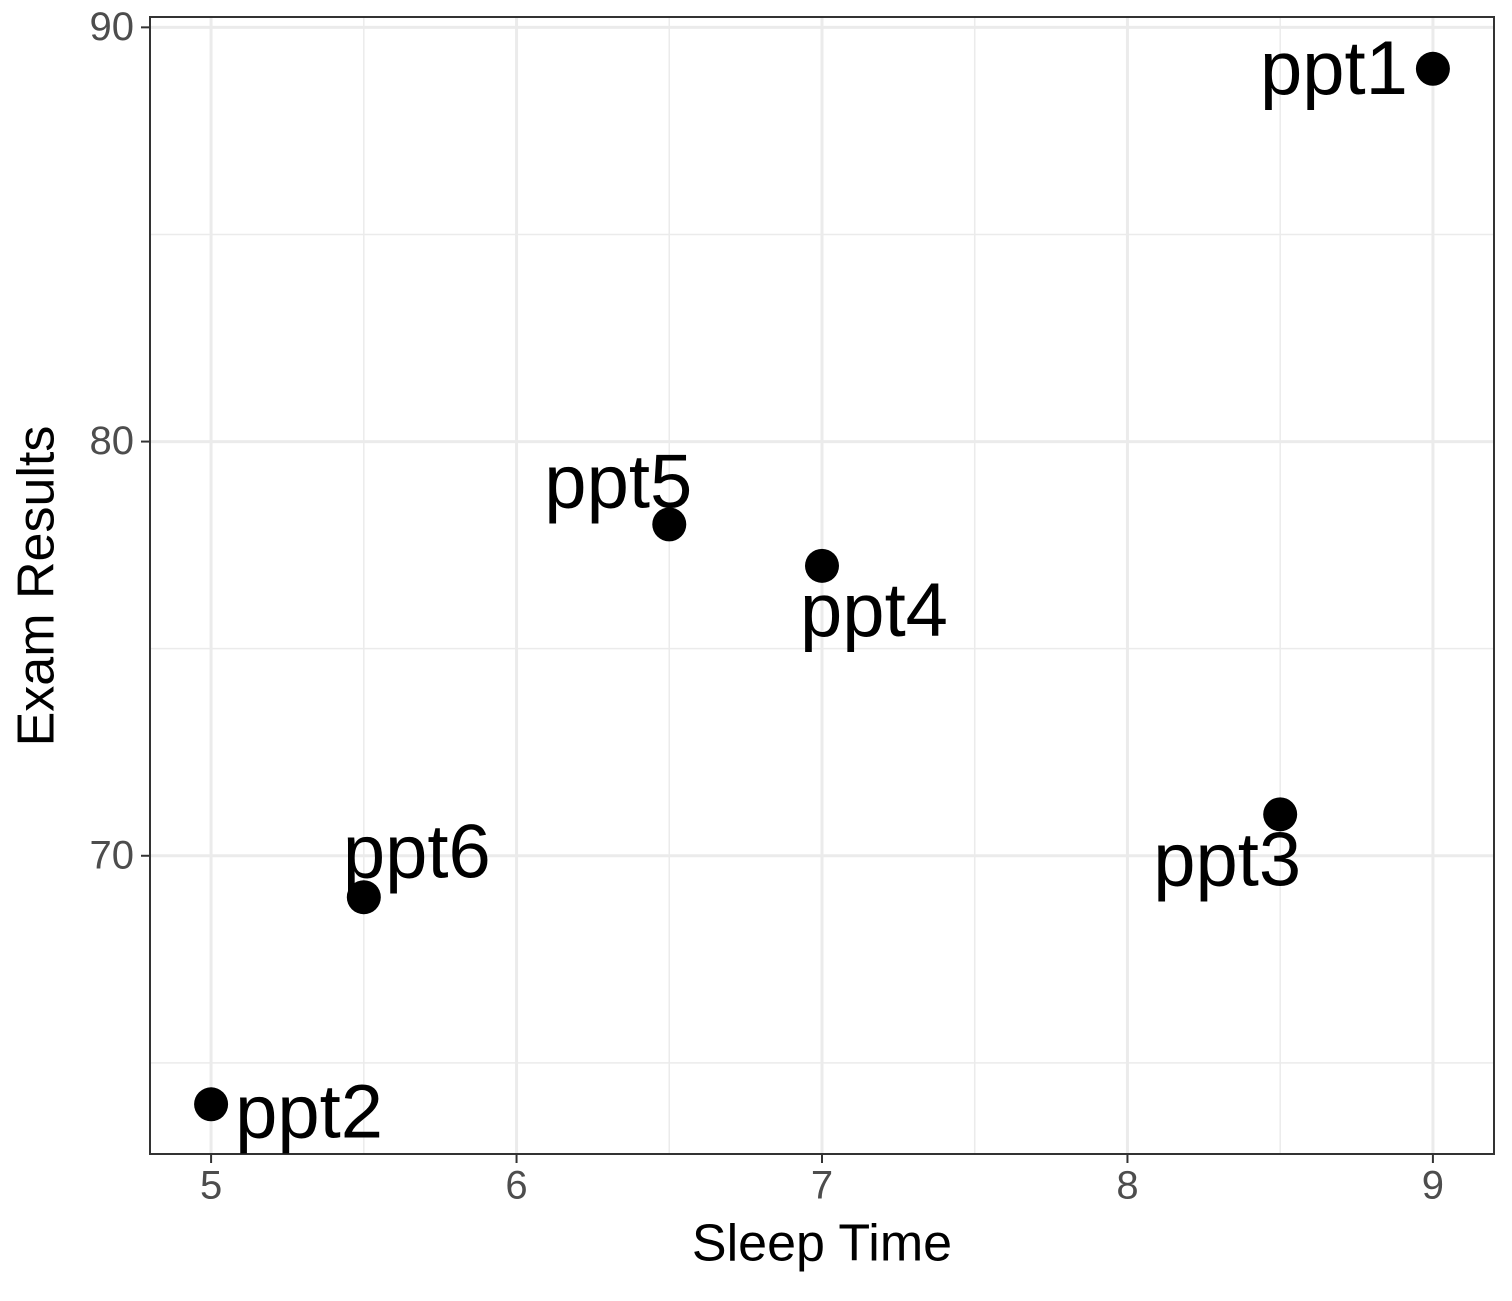 The width and height of the screenshot is (1512, 1301). I want to click on point-label: ppt5, so click(618, 481).